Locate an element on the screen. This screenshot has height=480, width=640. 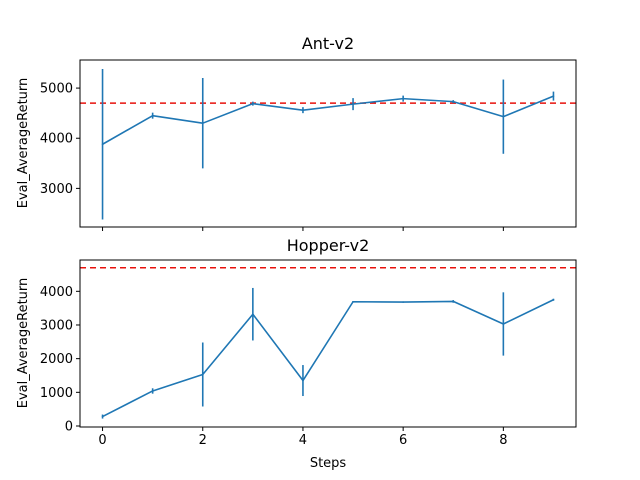
y-tick-label: 2000 is located at coordinates (56, 359).